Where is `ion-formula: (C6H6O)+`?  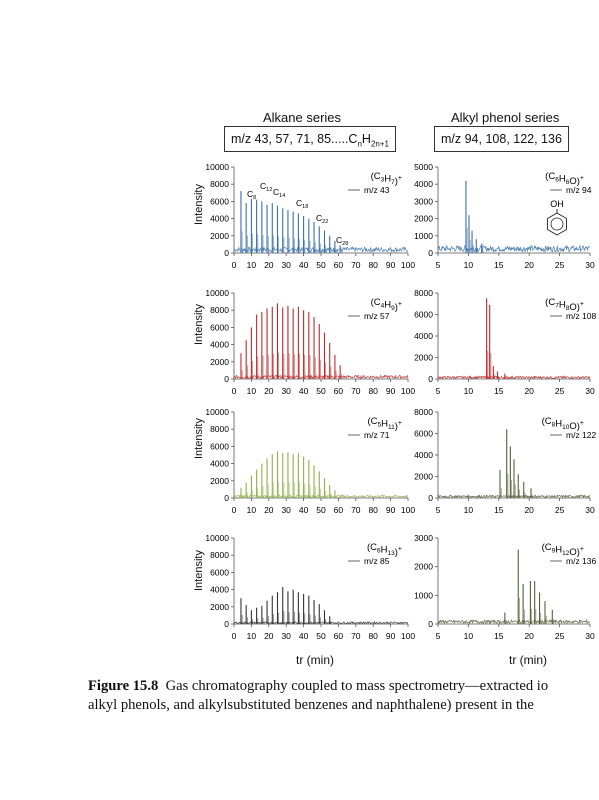 ion-formula: (C6H6O)+ is located at coordinates (564, 179).